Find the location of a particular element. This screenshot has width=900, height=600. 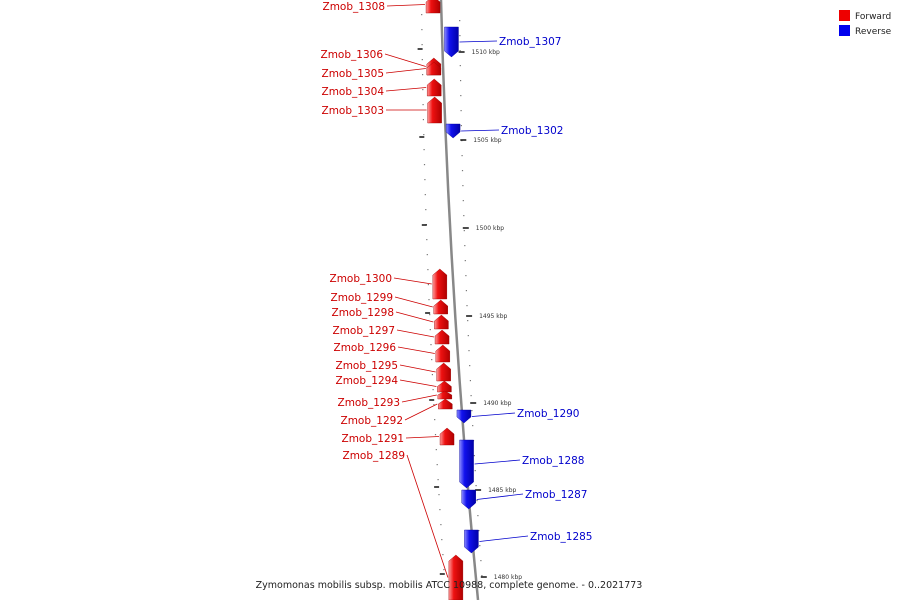

tick-label: 1500 kbp is located at coordinates (490, 228).